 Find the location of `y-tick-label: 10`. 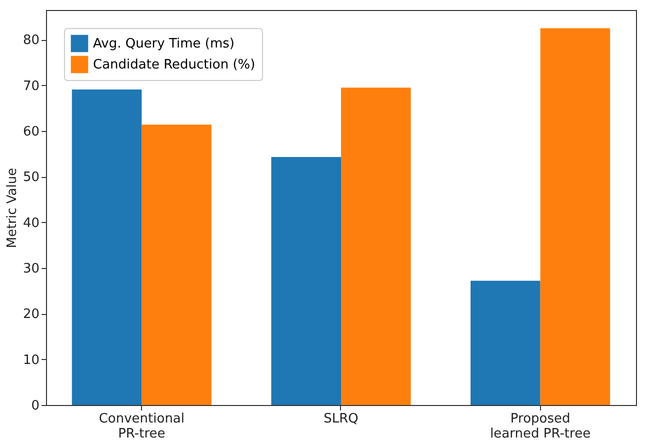

y-tick-label: 10 is located at coordinates (31, 360).